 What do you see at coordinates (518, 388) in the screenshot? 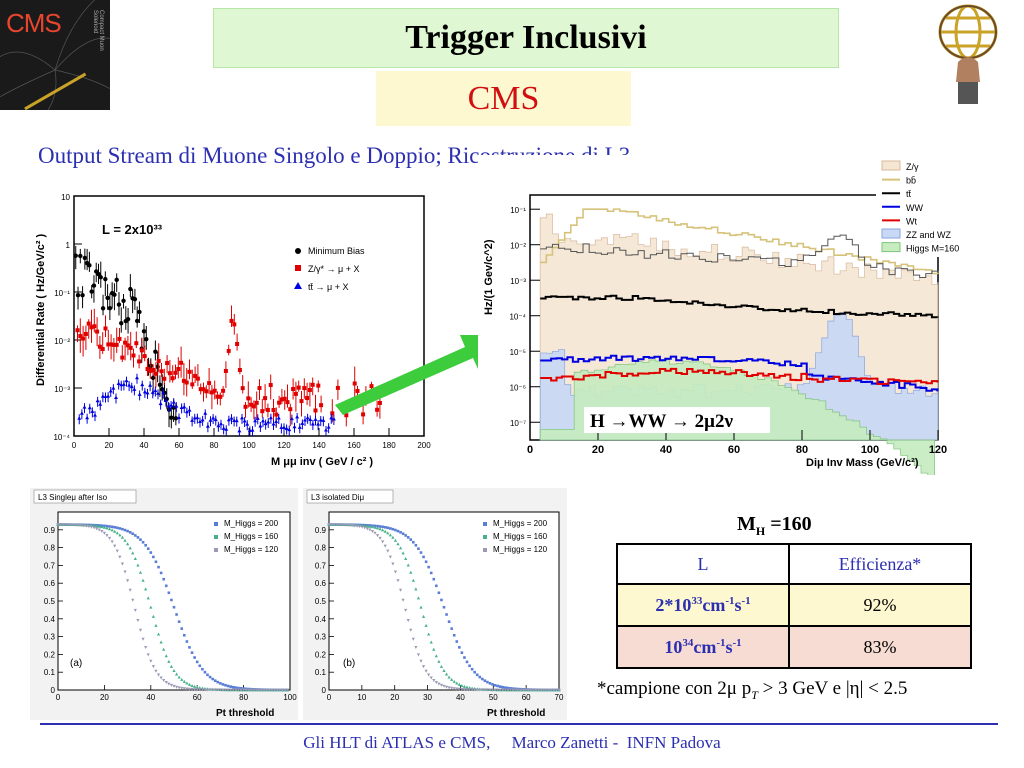
I see `right-y-tick-label: 10⁻⁶` at bounding box center [518, 388].